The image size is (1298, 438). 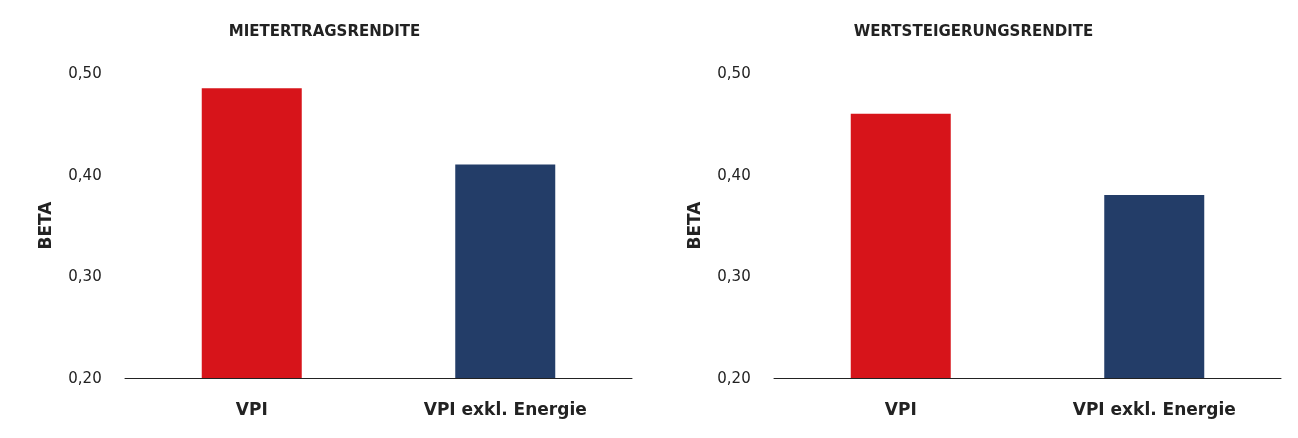 What do you see at coordinates (973, 30) in the screenshot?
I see `chart-title: WERTSTEIGERUNGSRENDITE` at bounding box center [973, 30].